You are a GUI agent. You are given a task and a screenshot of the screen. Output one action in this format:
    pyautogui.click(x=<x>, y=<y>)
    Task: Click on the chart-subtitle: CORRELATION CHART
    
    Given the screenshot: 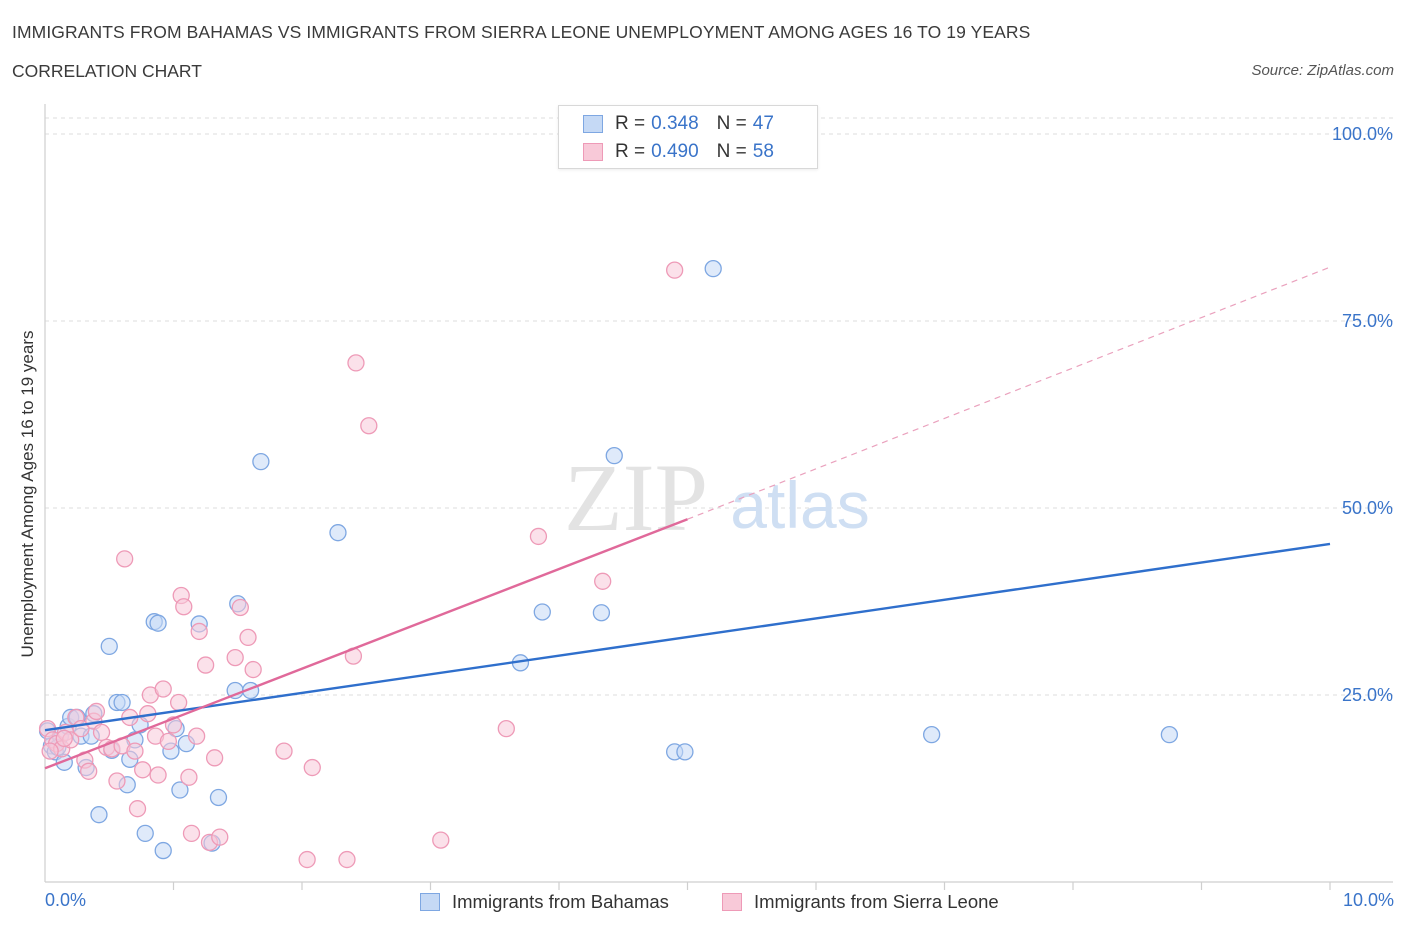 What is the action you would take?
    pyautogui.click(x=107, y=71)
    